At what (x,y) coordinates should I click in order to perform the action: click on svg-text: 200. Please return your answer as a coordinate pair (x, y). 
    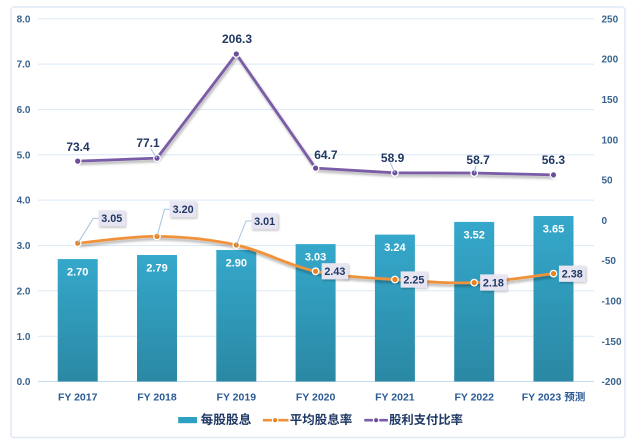
    Looking at the image, I should click on (610, 60).